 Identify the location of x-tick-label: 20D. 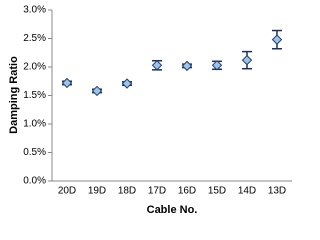
(67, 191).